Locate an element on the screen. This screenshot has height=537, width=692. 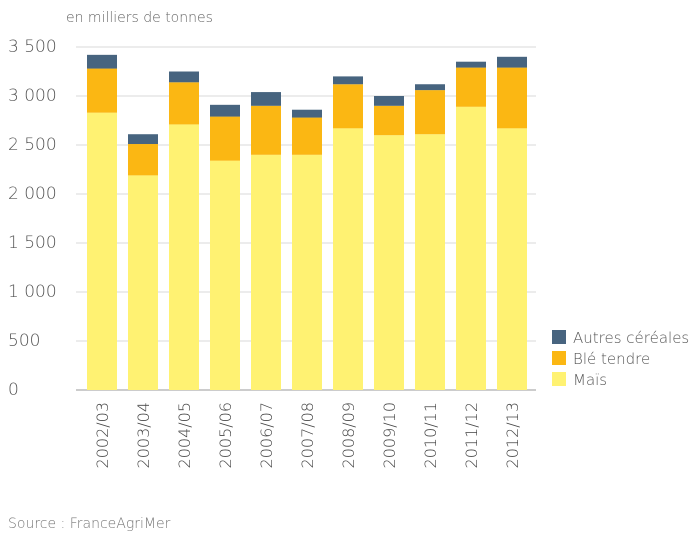
x-tick-label: 2002/03 is located at coordinates (102, 435).